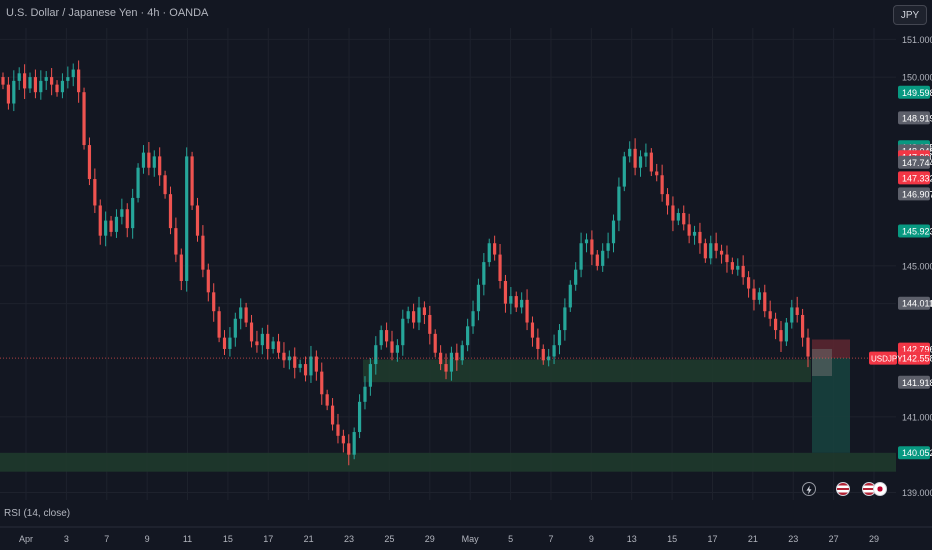 The height and width of the screenshot is (550, 932). What do you see at coordinates (26, 539) in the screenshot?
I see `time-axis-label: Apr` at bounding box center [26, 539].